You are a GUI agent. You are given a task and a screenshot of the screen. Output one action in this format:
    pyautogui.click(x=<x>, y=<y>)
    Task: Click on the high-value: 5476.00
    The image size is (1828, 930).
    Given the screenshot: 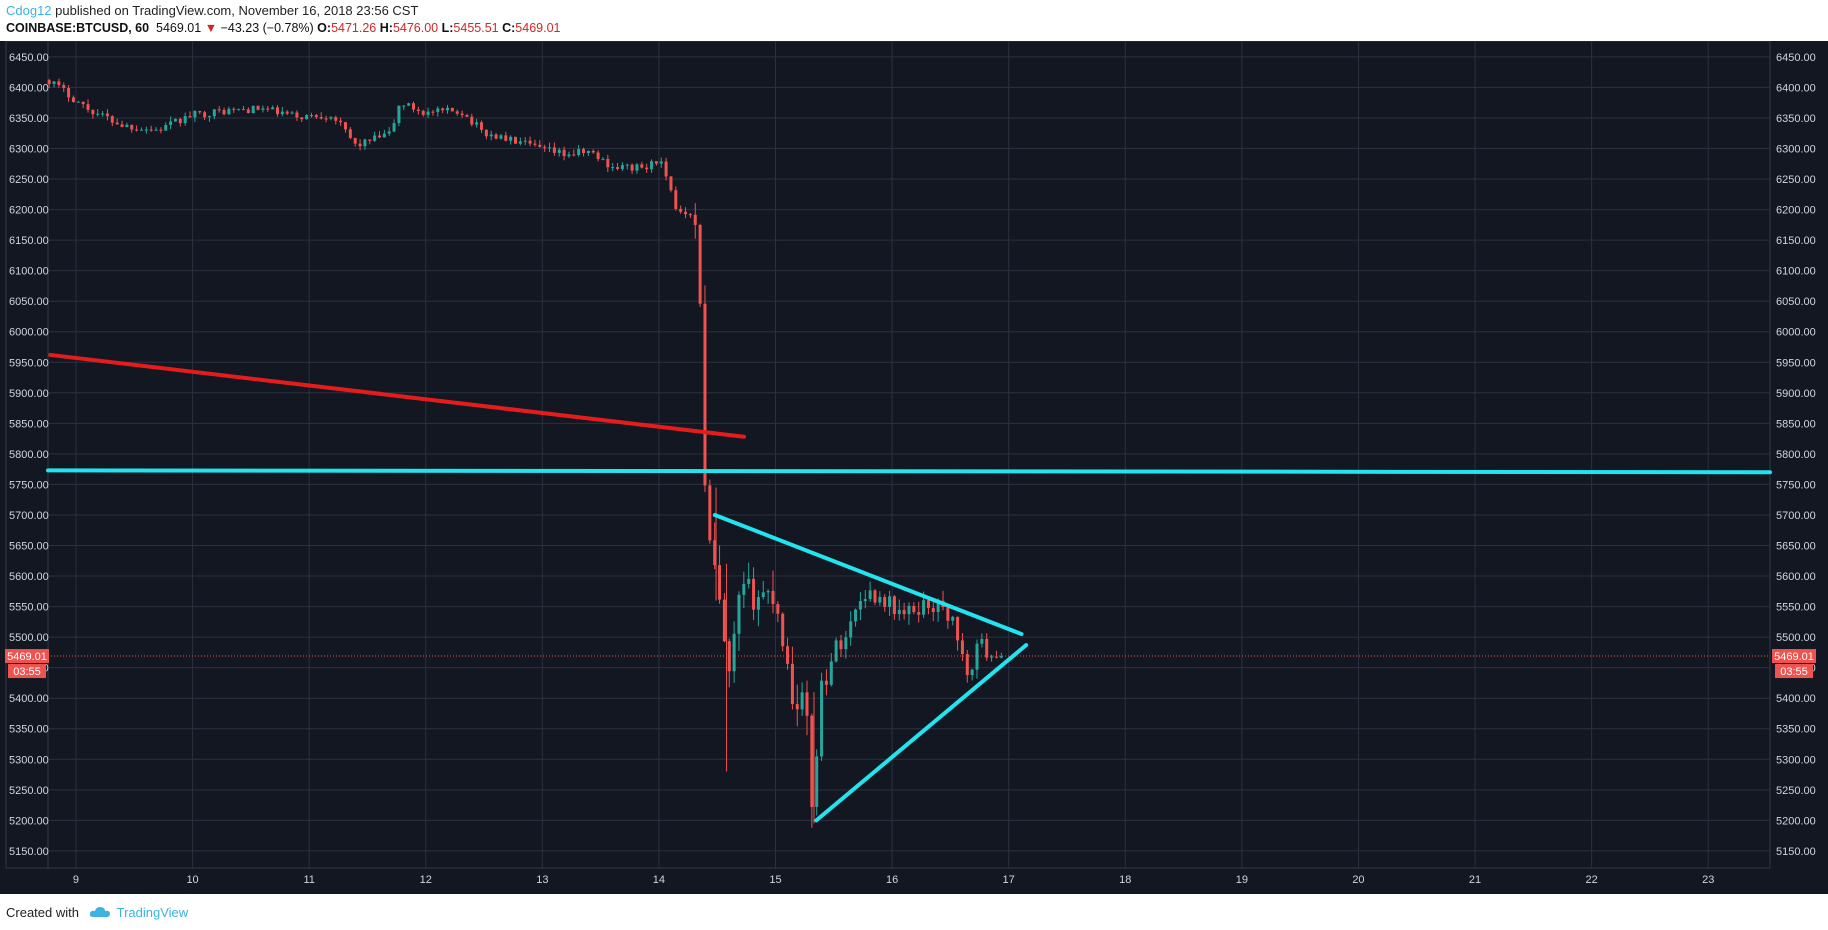 What is the action you would take?
    pyautogui.click(x=415, y=28)
    